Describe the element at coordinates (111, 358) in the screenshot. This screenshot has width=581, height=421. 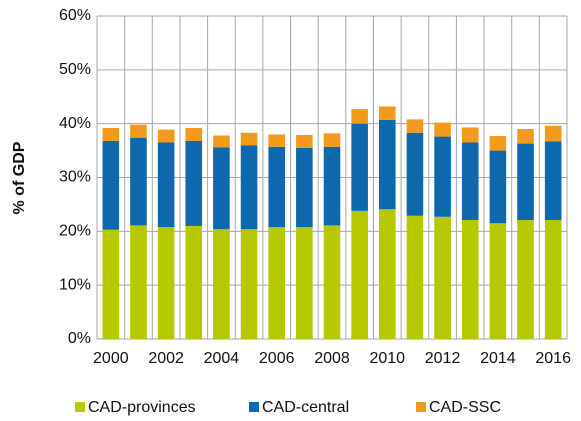
I see `x-tick-label: 2000` at that location.